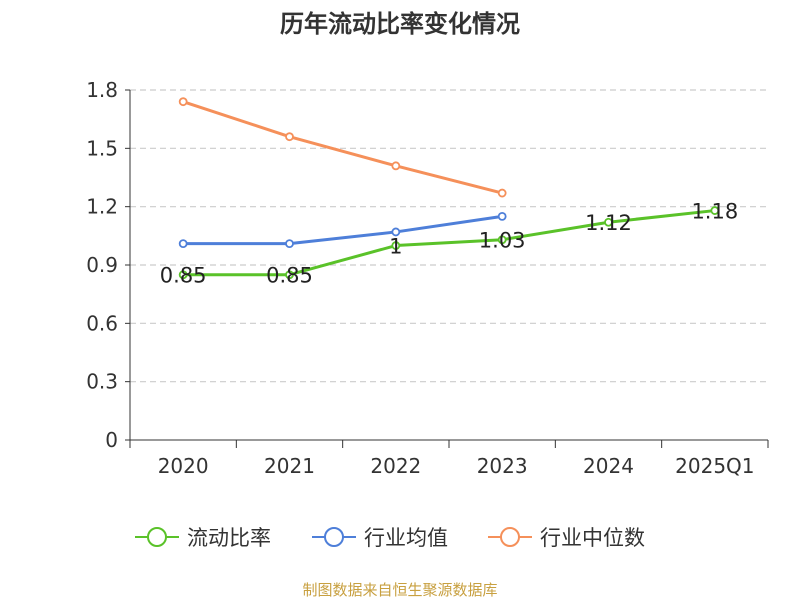 The height and width of the screenshot is (600, 800). What do you see at coordinates (608, 466) in the screenshot?
I see `x-tick-label: 2024` at bounding box center [608, 466].